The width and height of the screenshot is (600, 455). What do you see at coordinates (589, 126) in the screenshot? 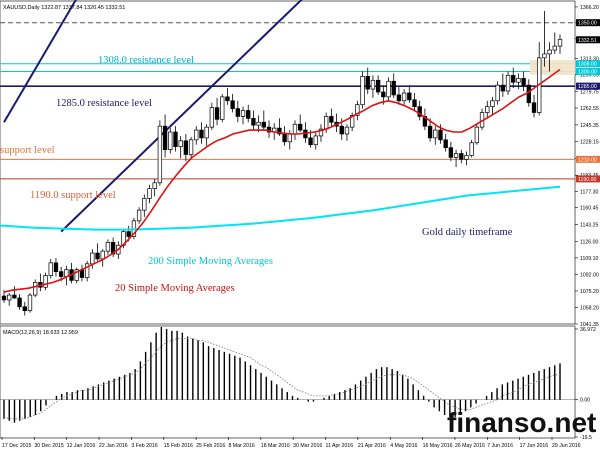
I see `price-tick-label: 1245.35` at bounding box center [589, 126].